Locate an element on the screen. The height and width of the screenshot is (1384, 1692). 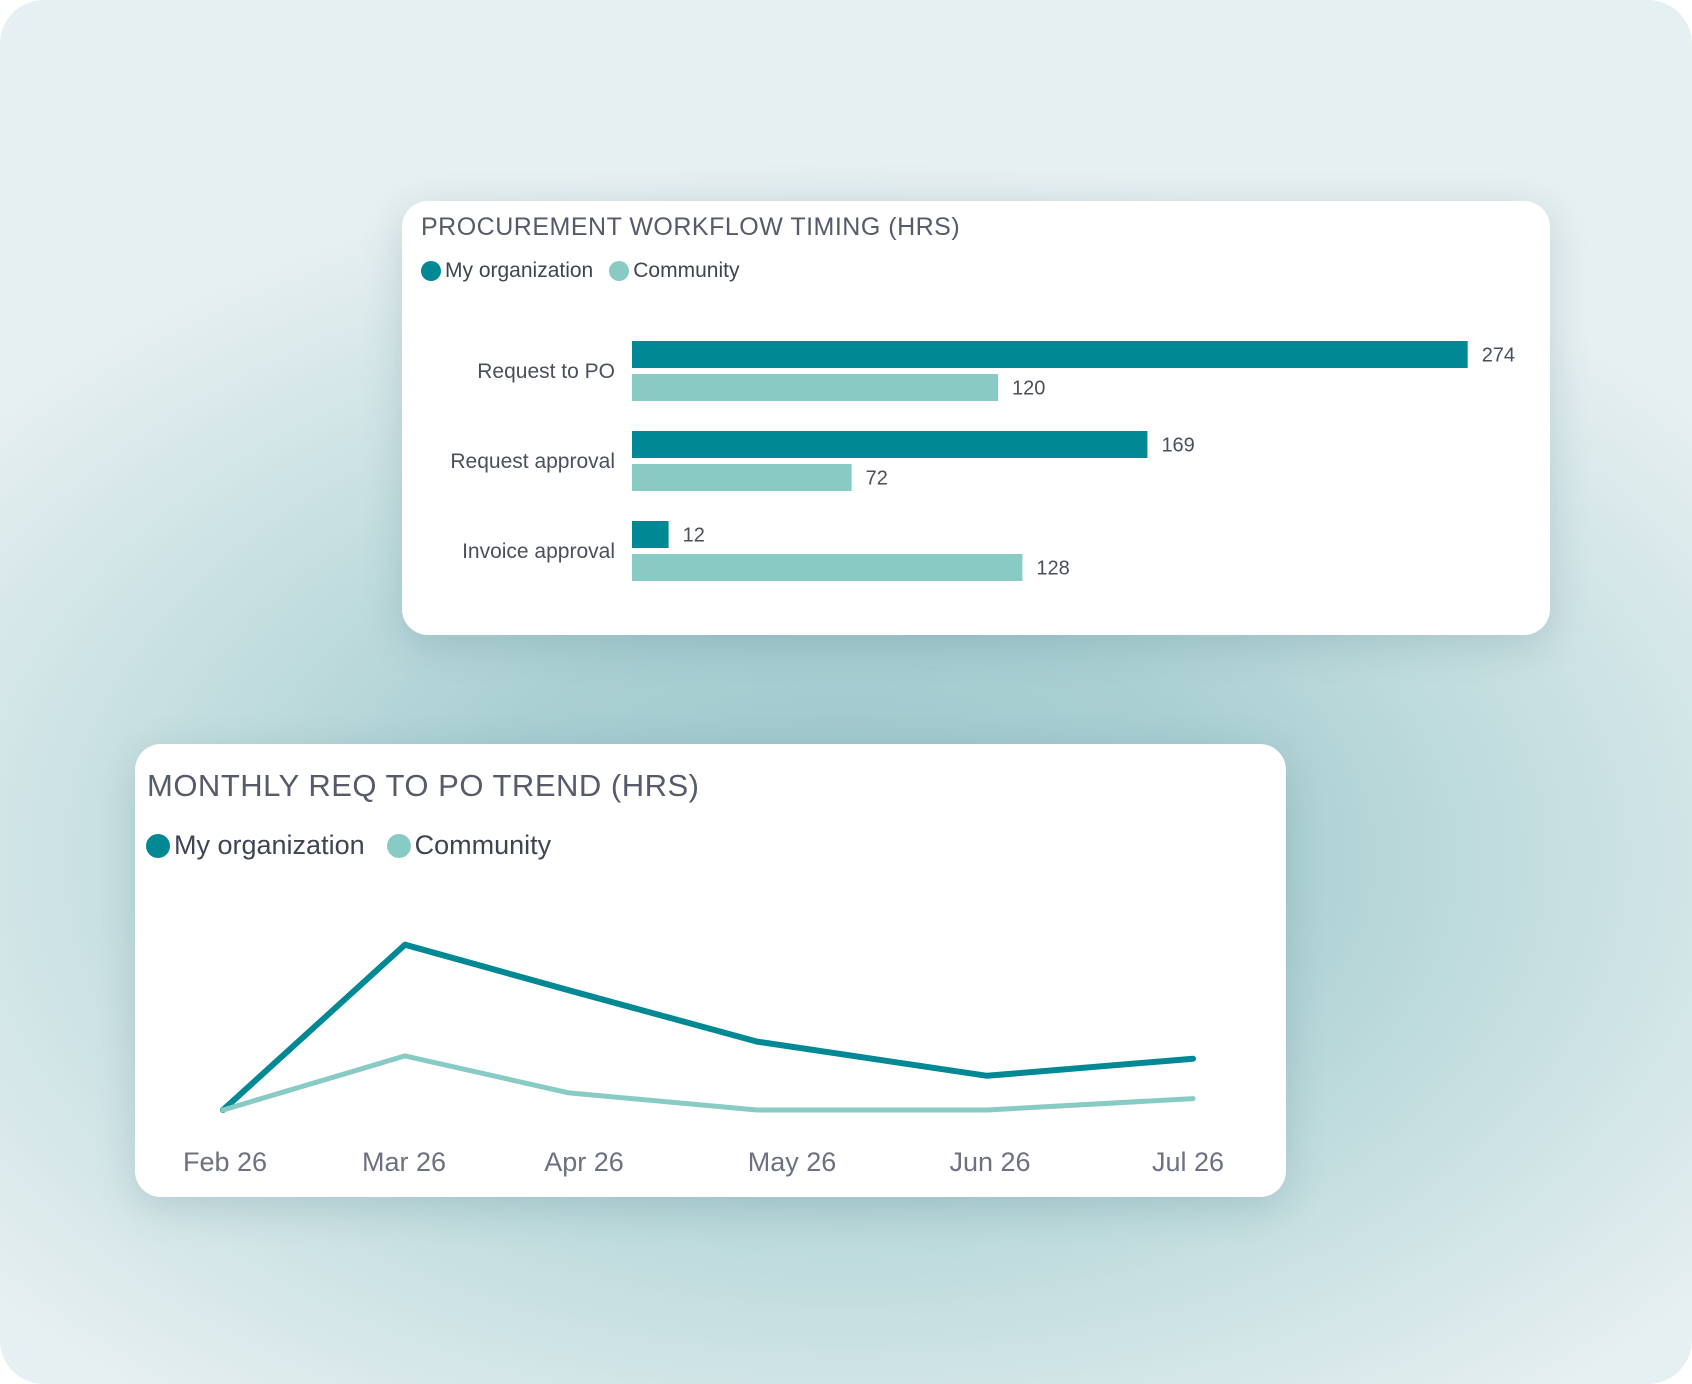
x-tick-label-jul-26: Jul 26 is located at coordinates (1188, 1162).